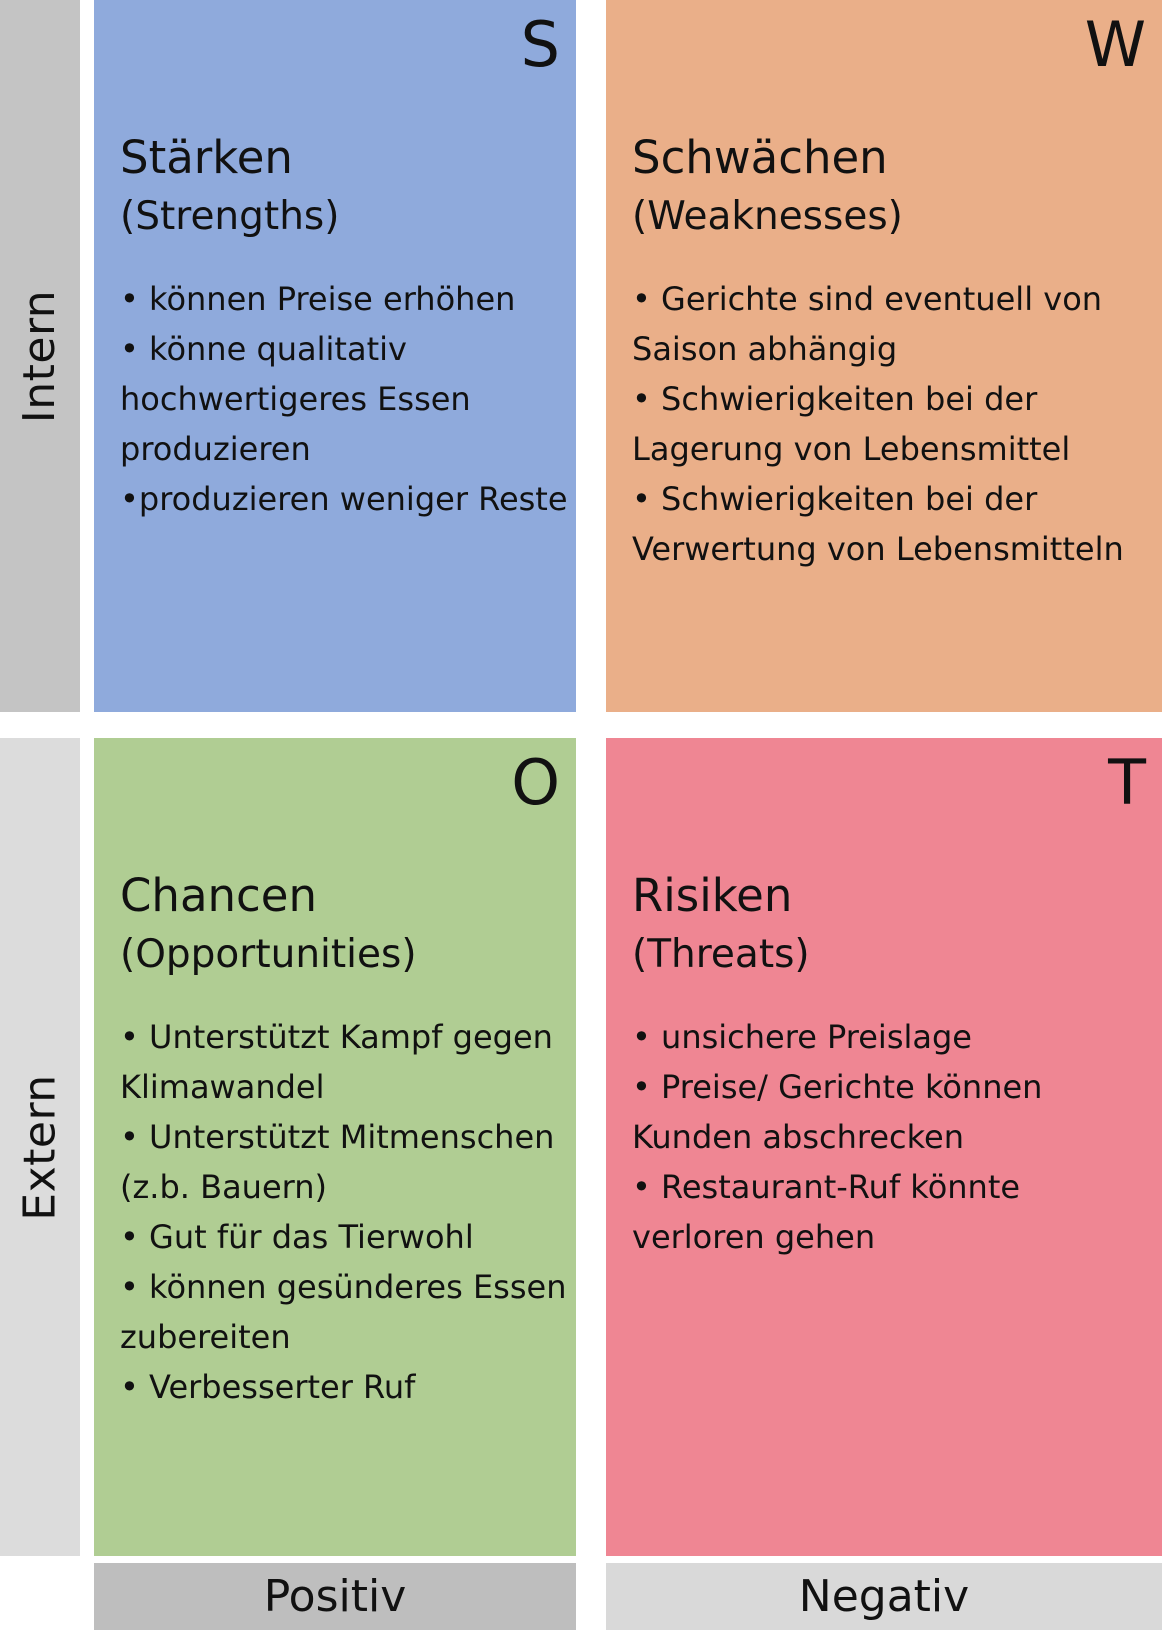  I want to click on column-label-positiv-text: Positiv, so click(335, 1596).